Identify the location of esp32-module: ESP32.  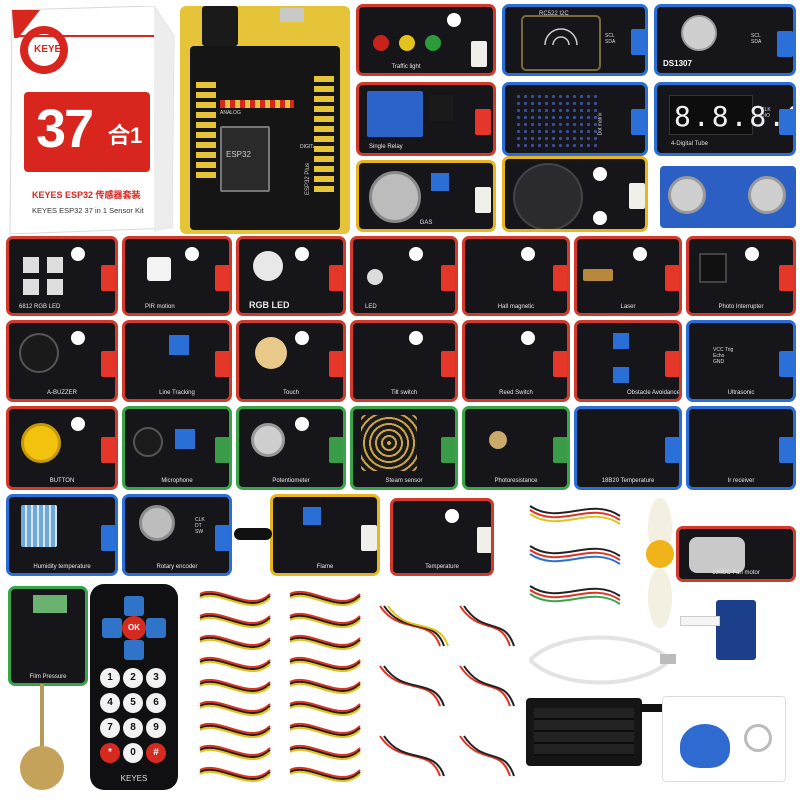
(245, 159).